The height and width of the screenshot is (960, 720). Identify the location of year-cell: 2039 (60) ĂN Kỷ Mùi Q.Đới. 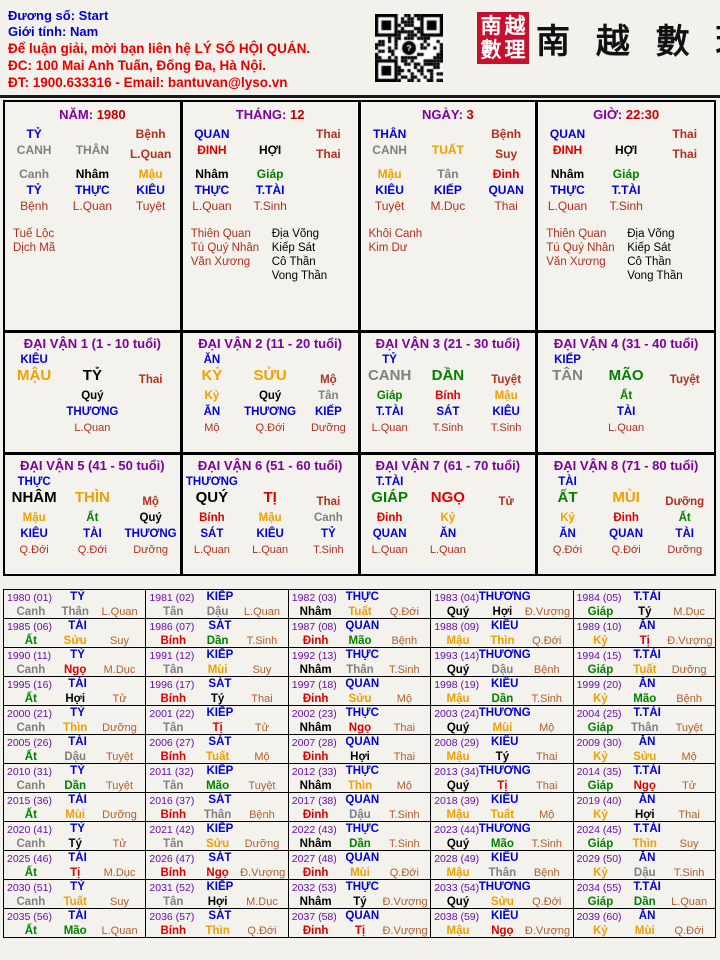
(644, 923).